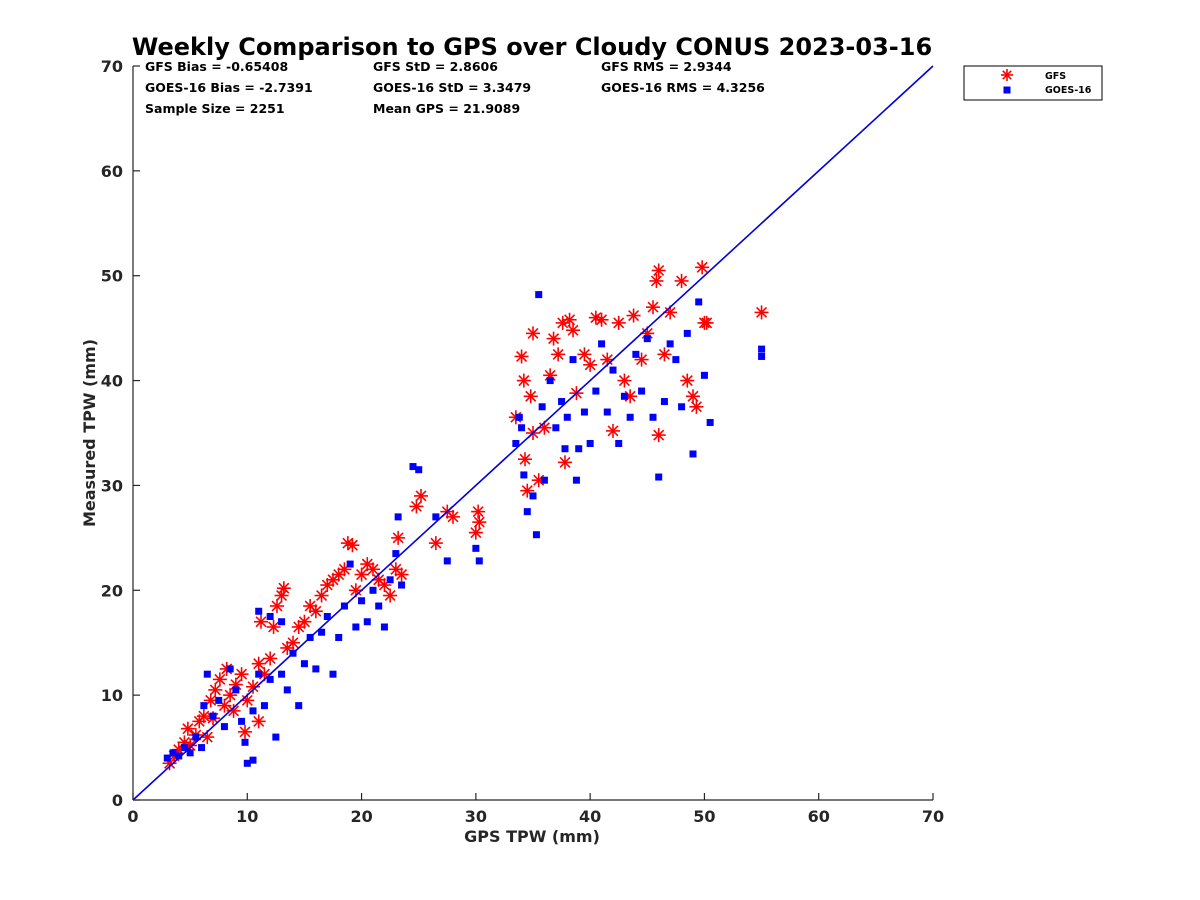  Describe the element at coordinates (112, 276) in the screenshot. I see `y-tick-label: 50` at that location.